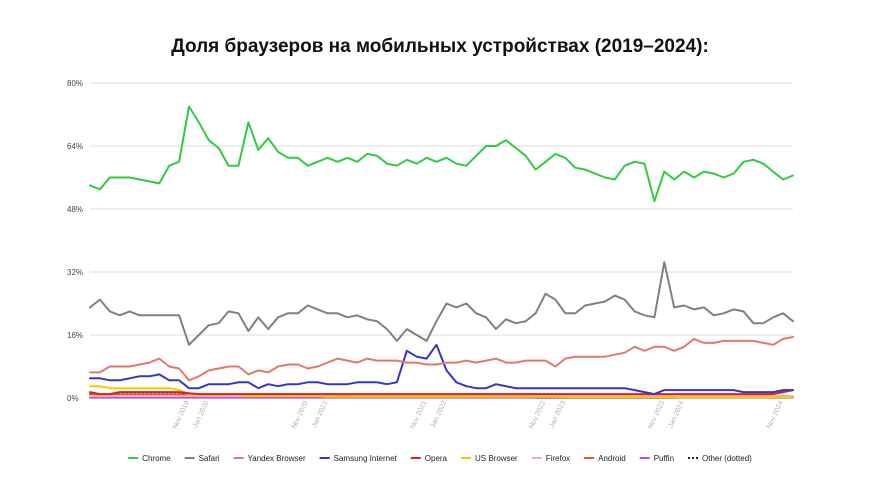 The image size is (880, 488). I want to click on legend-item-yandex-browser: Yandex Browser, so click(269, 458).